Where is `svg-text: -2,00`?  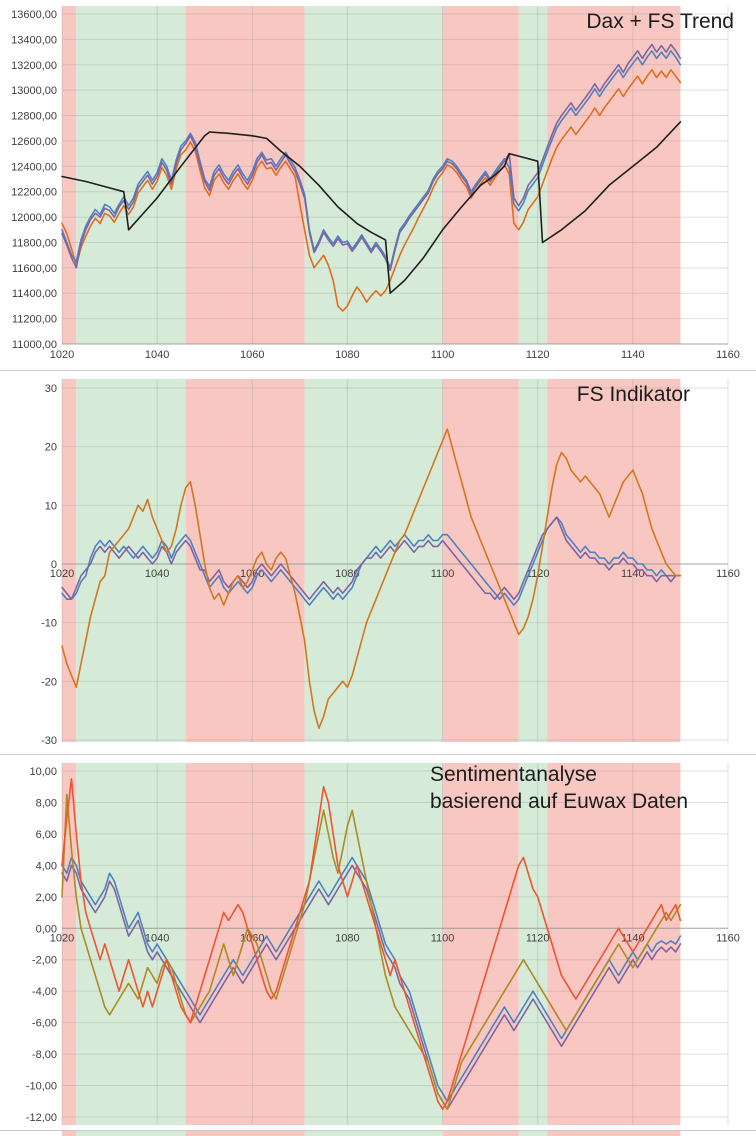 svg-text: -2,00 is located at coordinates (44, 961).